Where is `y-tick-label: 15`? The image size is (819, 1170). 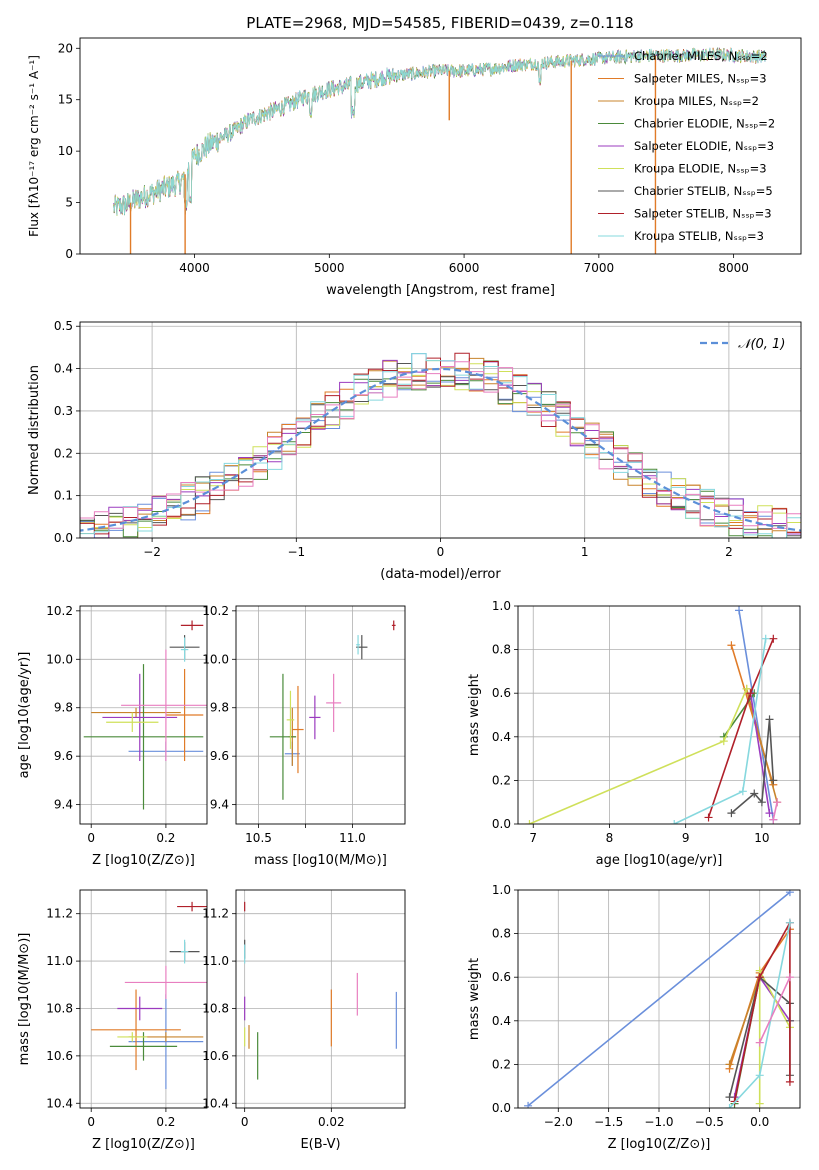
y-tick-label: 15 is located at coordinates (65, 100).